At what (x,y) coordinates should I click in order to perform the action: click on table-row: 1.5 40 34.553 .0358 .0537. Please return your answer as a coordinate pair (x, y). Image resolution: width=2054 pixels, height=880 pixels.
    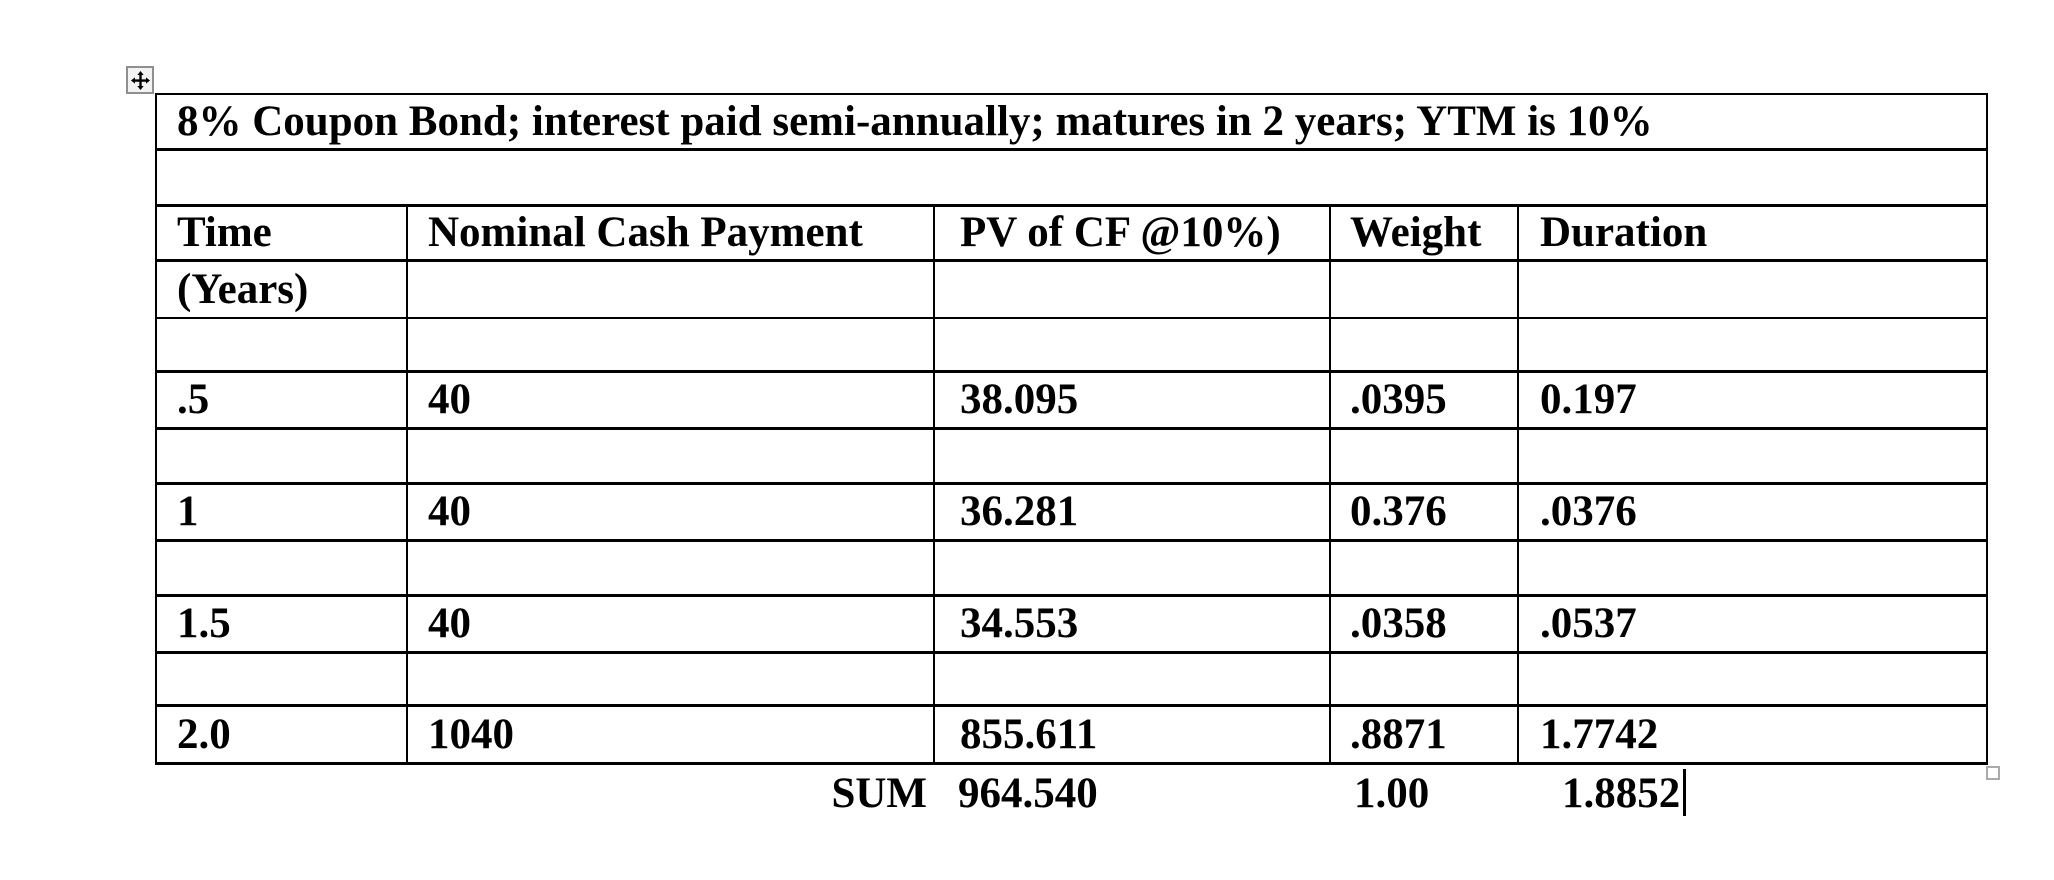
    Looking at the image, I should click on (1071, 623).